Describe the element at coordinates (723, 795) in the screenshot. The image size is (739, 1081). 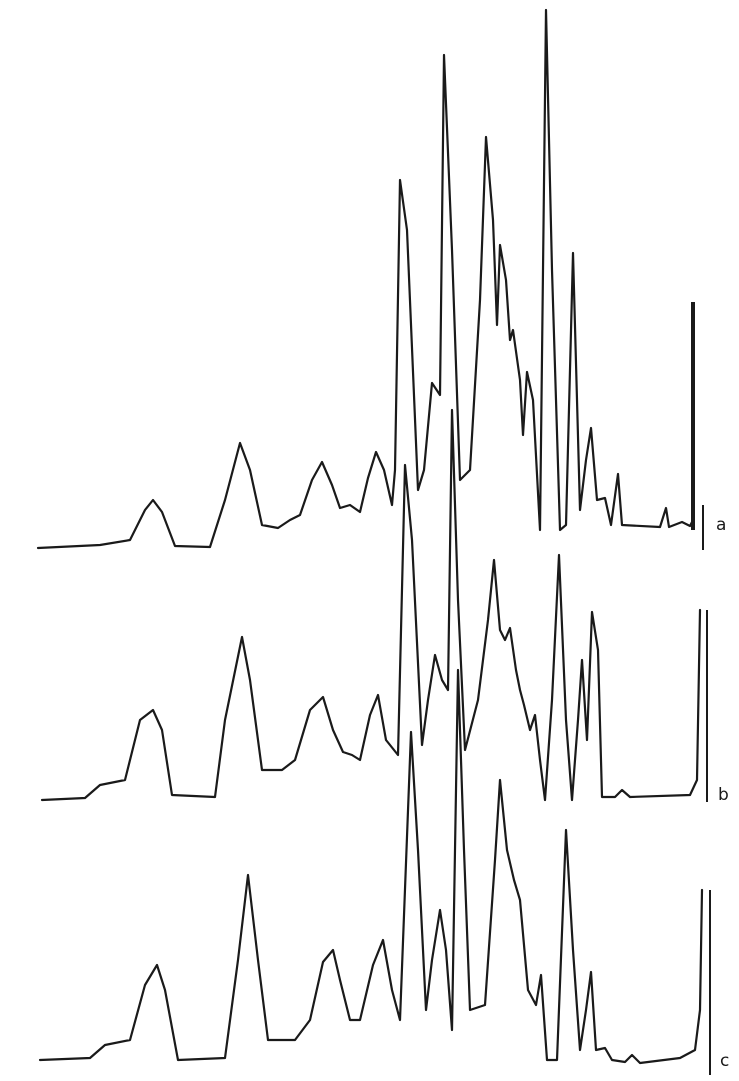
I see `trace-label: b` at that location.